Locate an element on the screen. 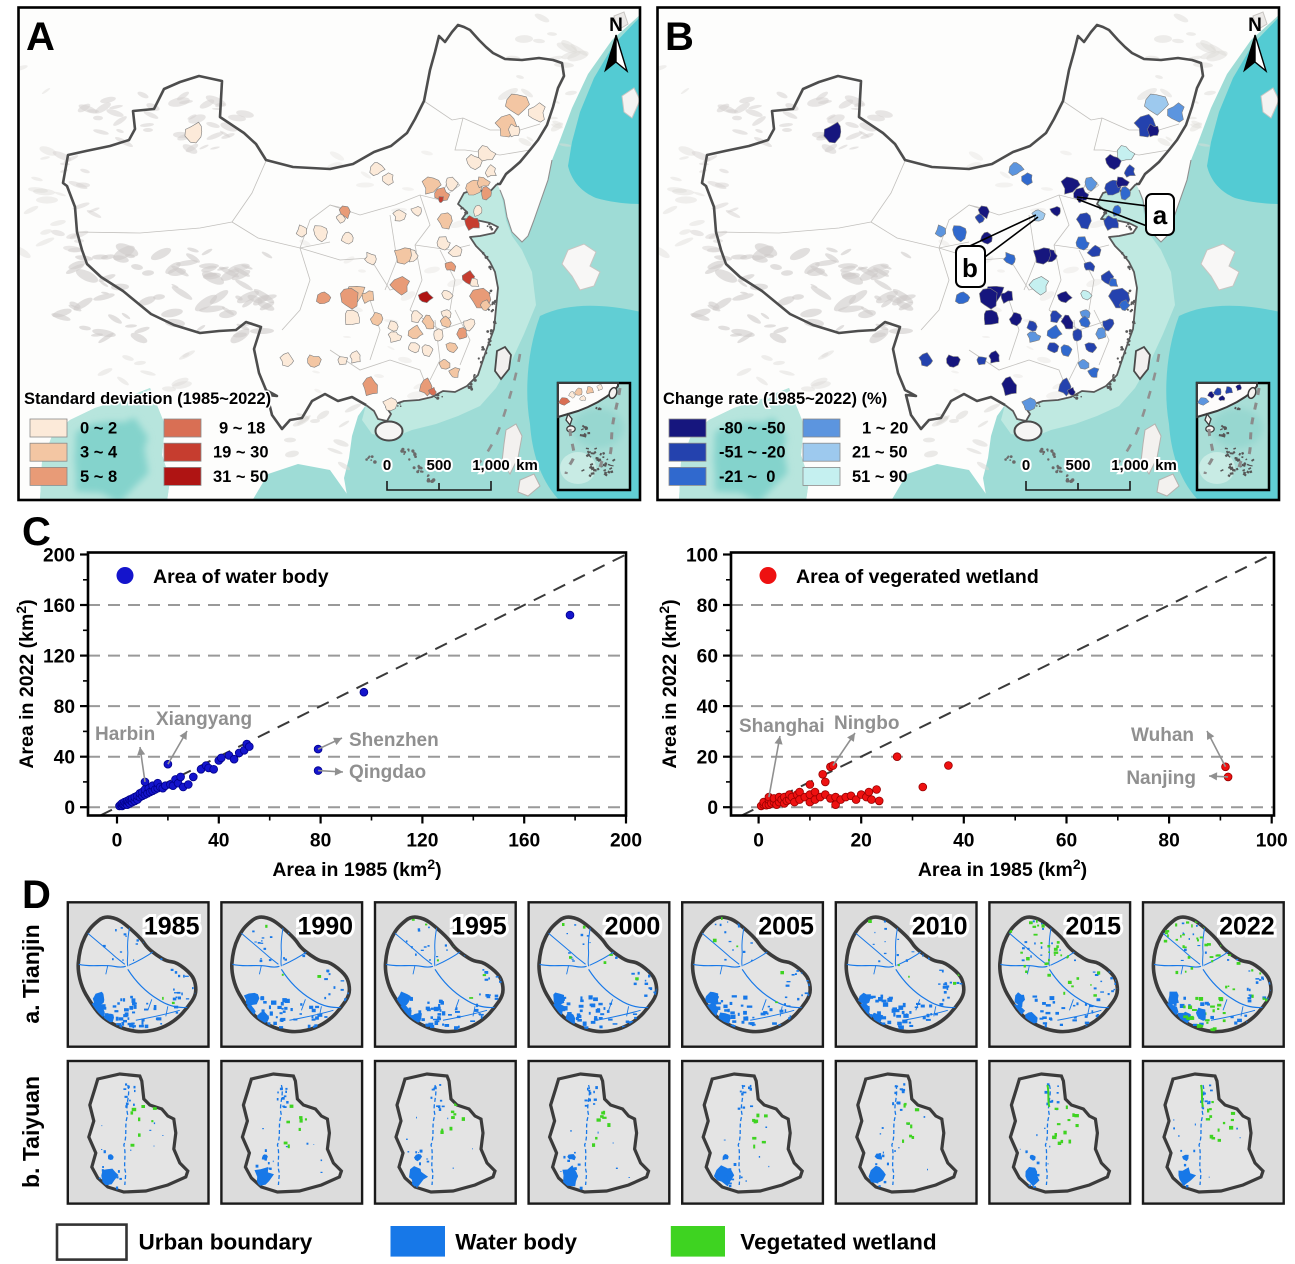 This screenshot has height=1264, width=1295. svg-text: Ningbo is located at coordinates (866, 723).